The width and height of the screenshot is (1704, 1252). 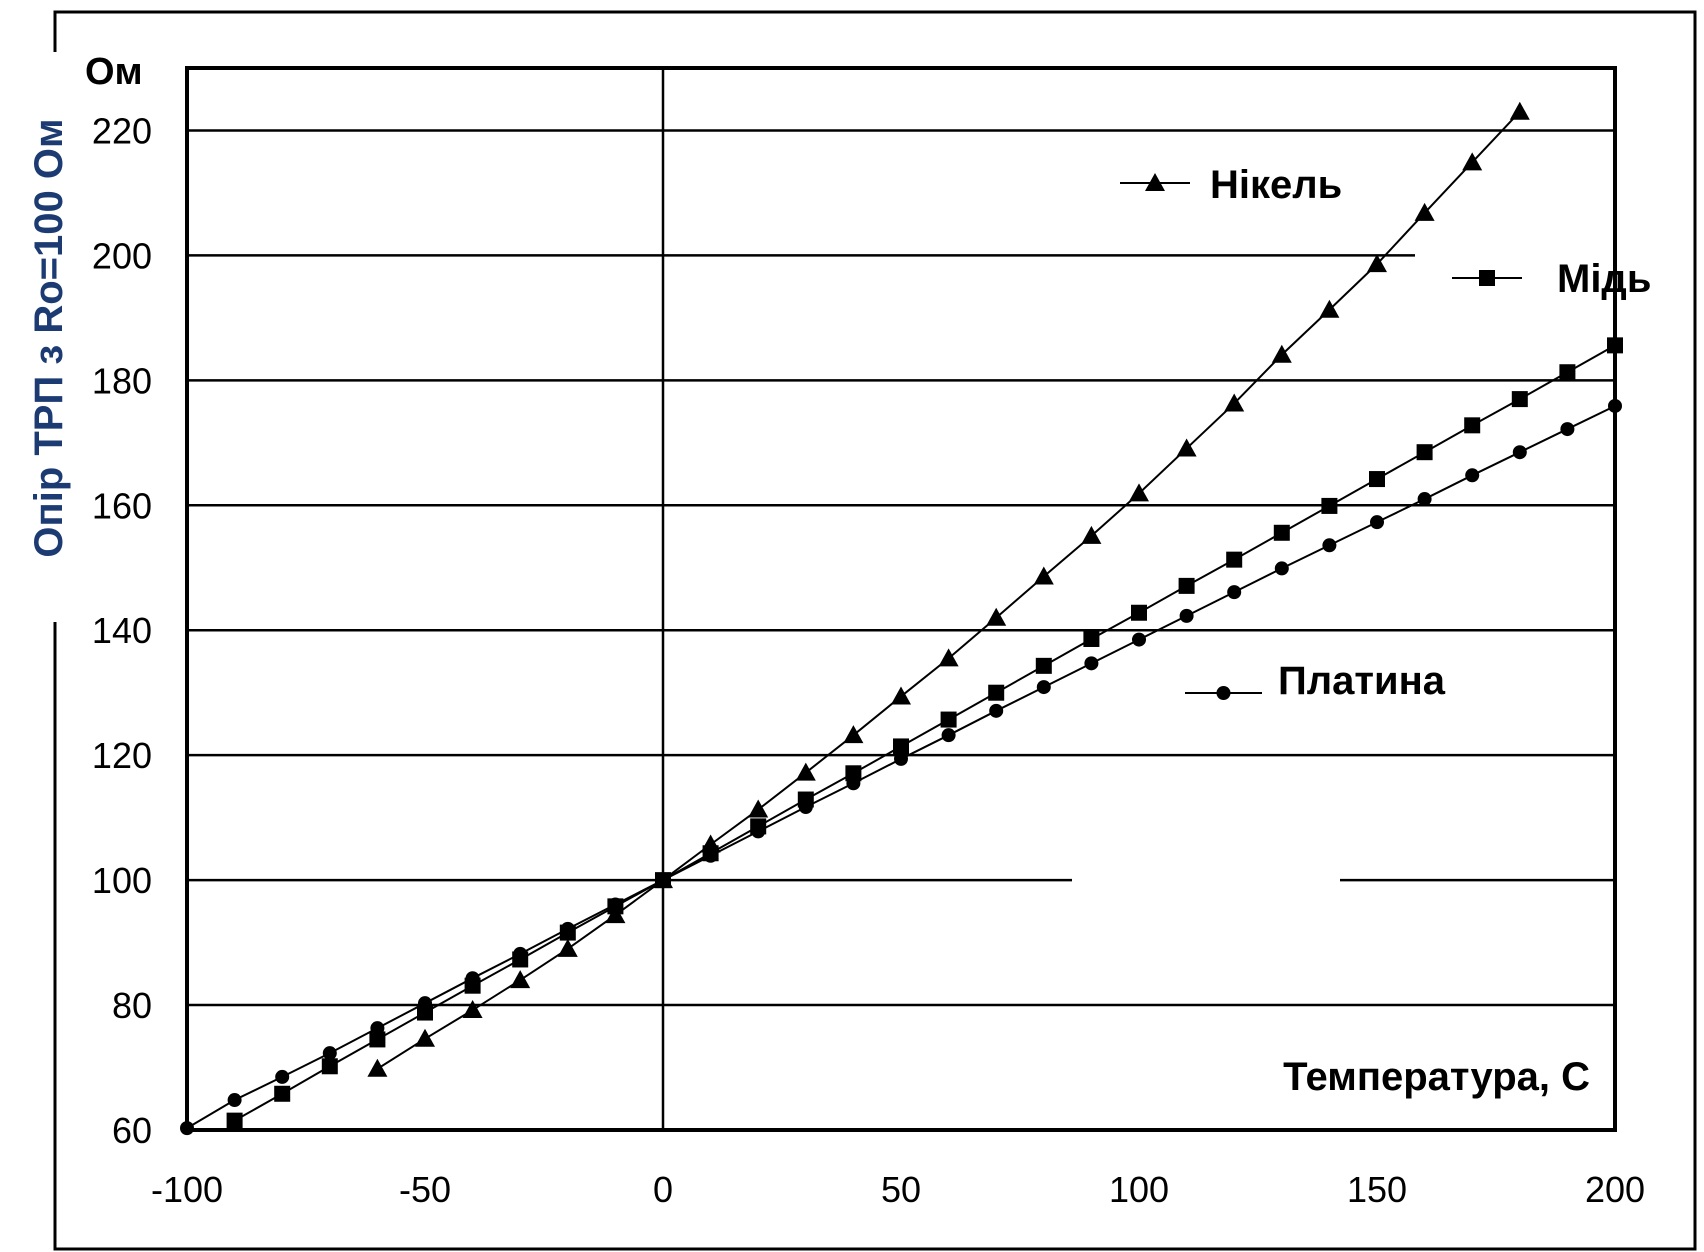 What do you see at coordinates (132, 1130) in the screenshot?
I see `y-tick-label: 60` at bounding box center [132, 1130].